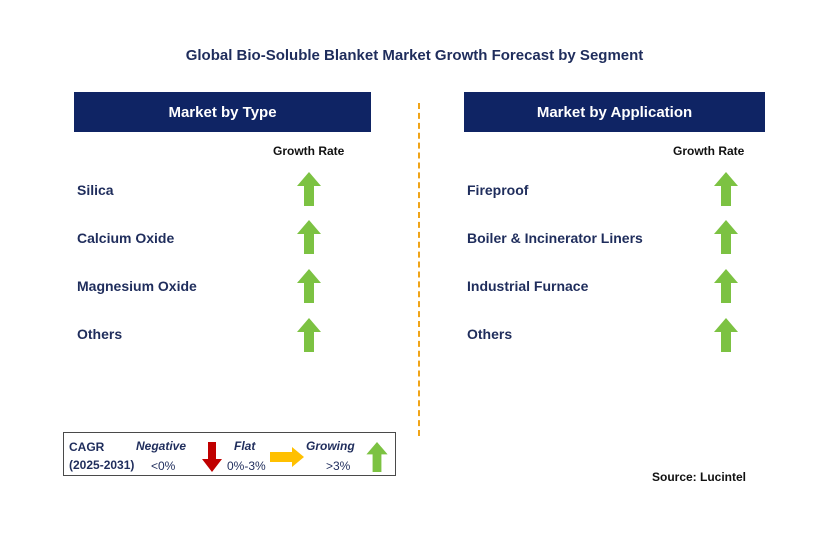  What do you see at coordinates (555, 238) in the screenshot?
I see `application-item-label: Boiler & Incinerator Liners` at bounding box center [555, 238].